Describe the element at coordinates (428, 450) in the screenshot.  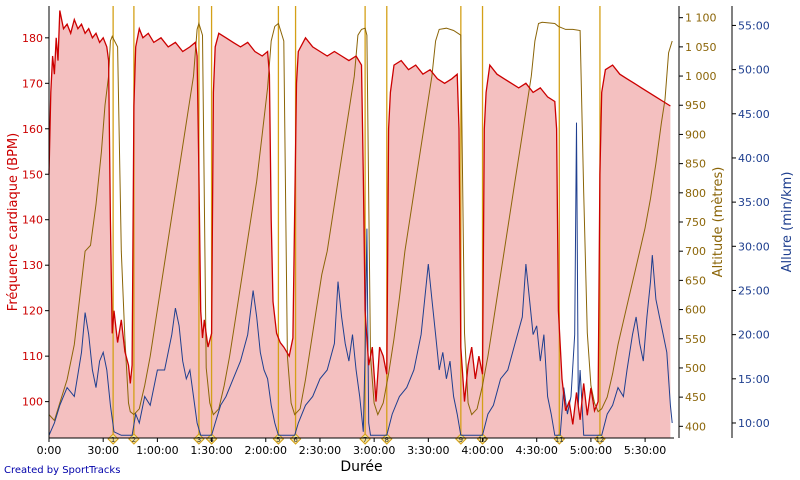
I see `x-tick-label-210: 3:30:00` at that location.